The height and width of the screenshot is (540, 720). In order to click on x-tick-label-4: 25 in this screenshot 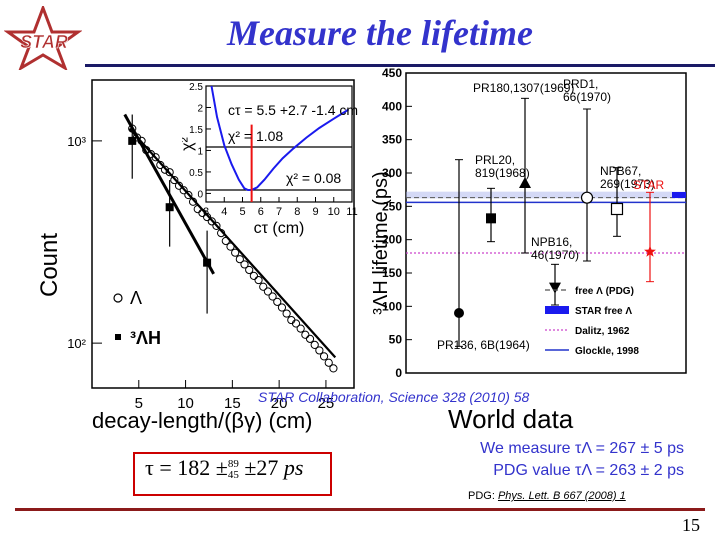, I will do `click(326, 403)`.